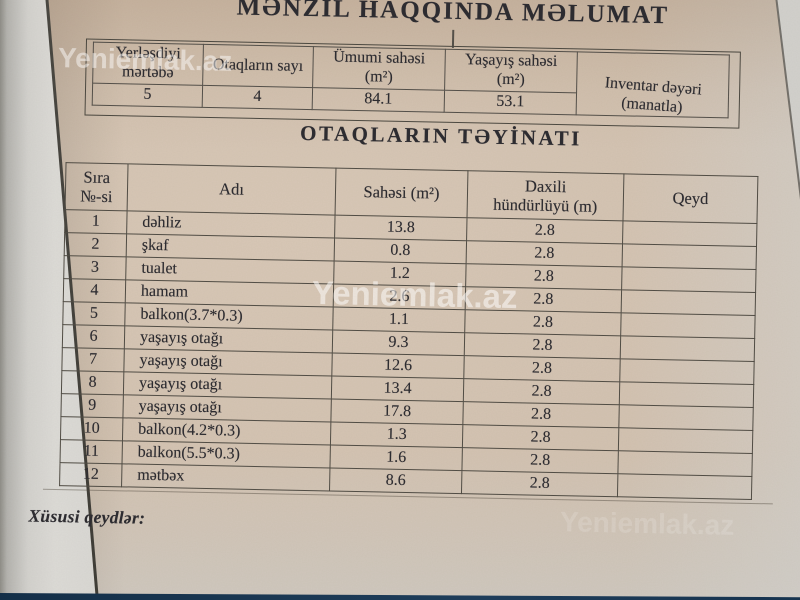 The height and width of the screenshot is (600, 800). Describe the element at coordinates (396, 435) in the screenshot. I see `cell-area: 1.3` at that location.